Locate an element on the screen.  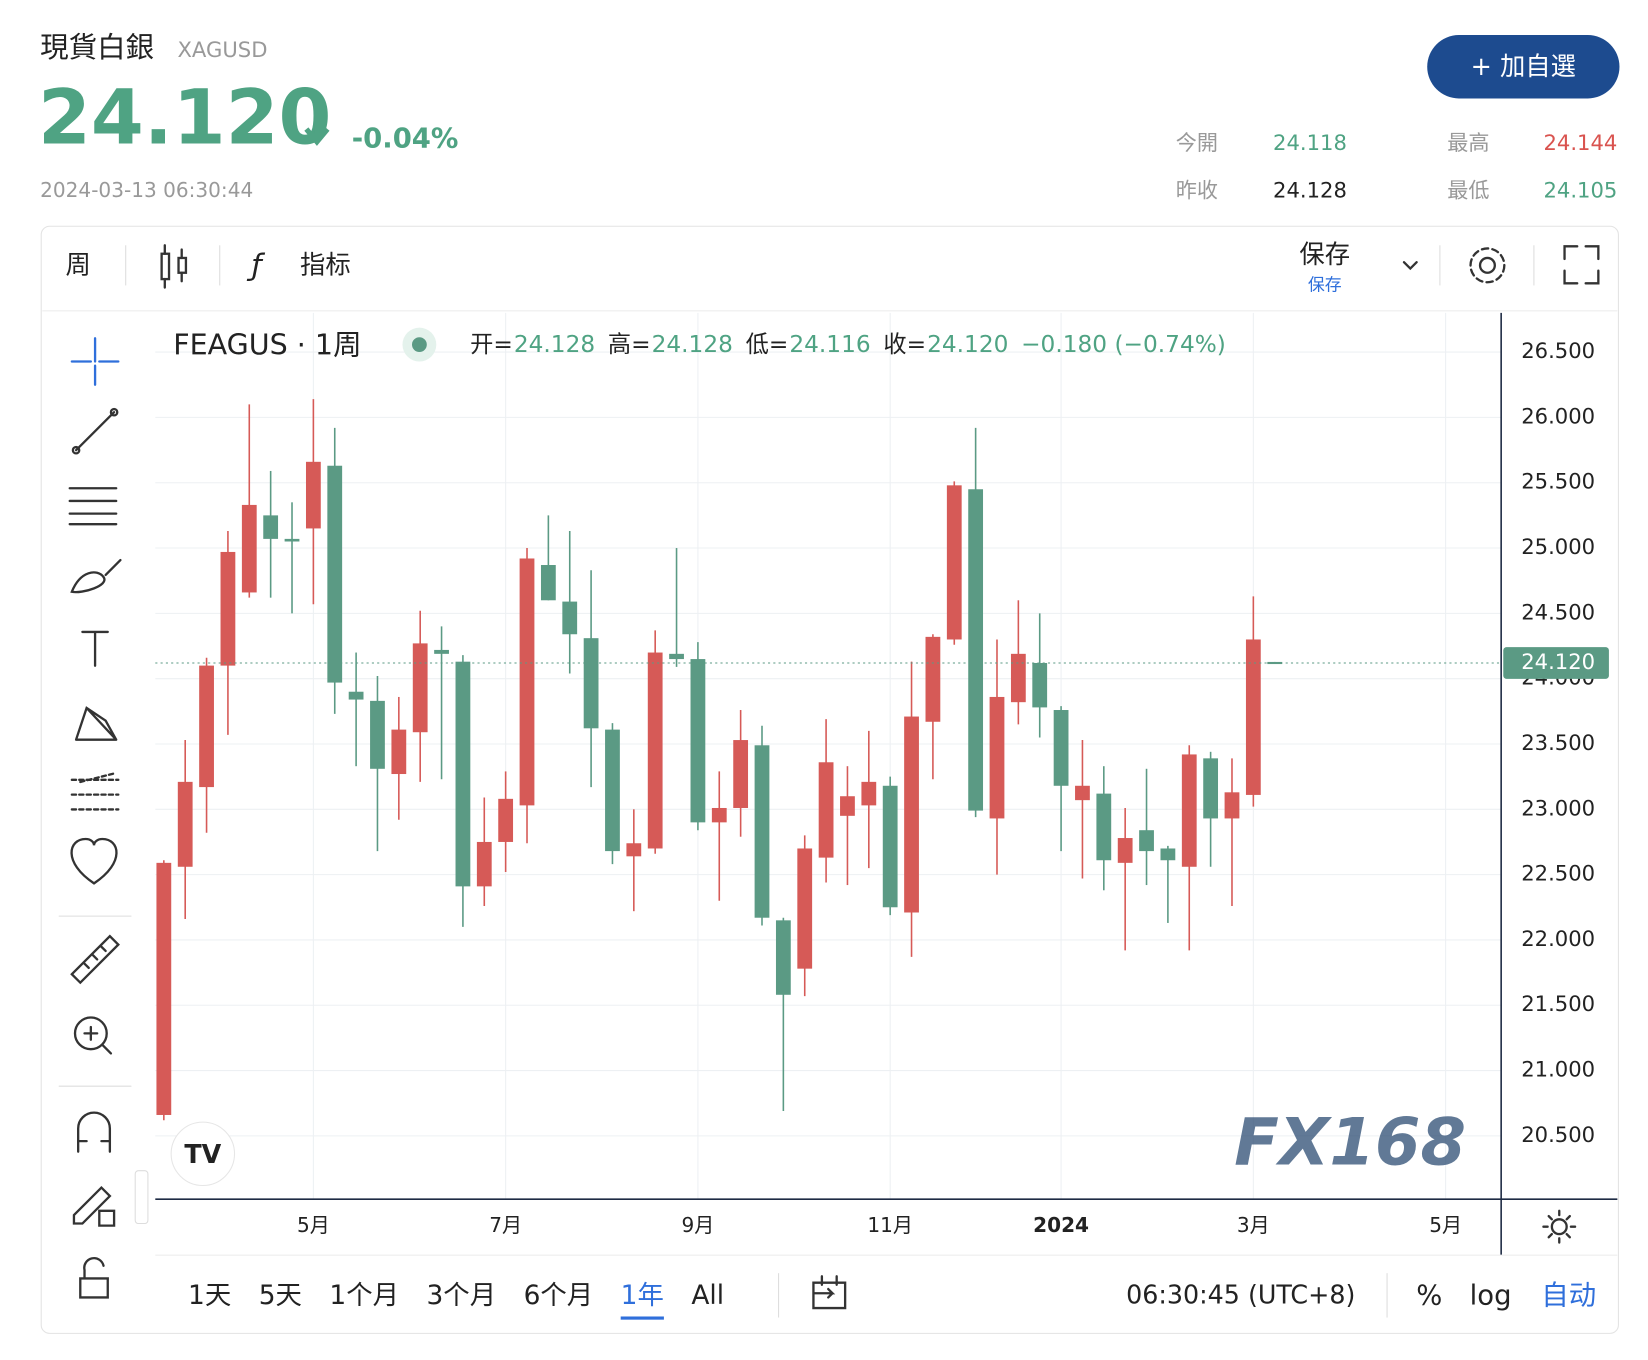
range-button: 1个月 is located at coordinates (364, 1295).